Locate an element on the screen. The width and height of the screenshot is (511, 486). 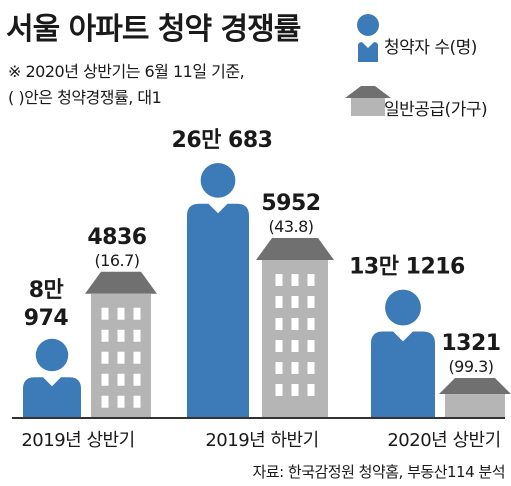
applicant-value-label: 13만 1216 is located at coordinates (407, 267).